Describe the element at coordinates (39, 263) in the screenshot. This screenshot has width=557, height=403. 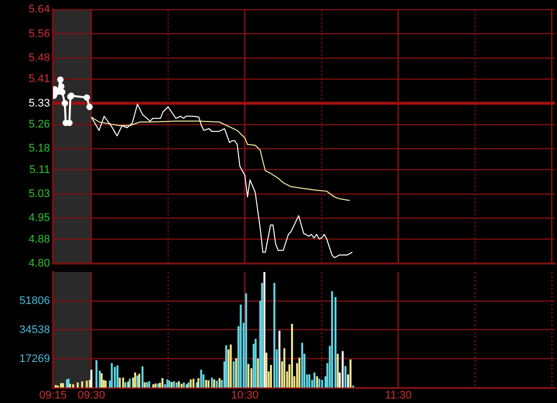
I see `y-tick-label: 4.80` at that location.